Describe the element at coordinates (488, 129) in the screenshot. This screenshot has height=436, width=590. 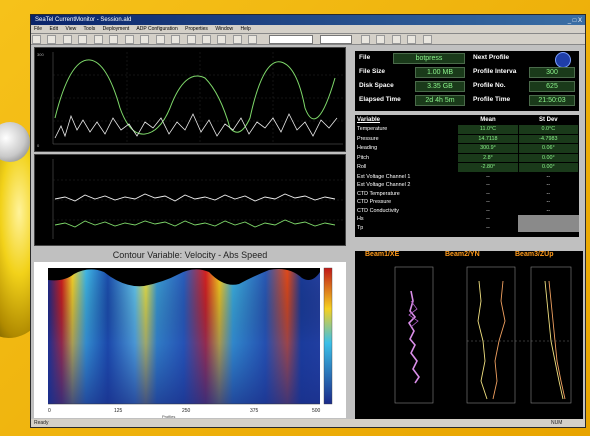
I see `stats-mean-value: 11.0°C` at that location.